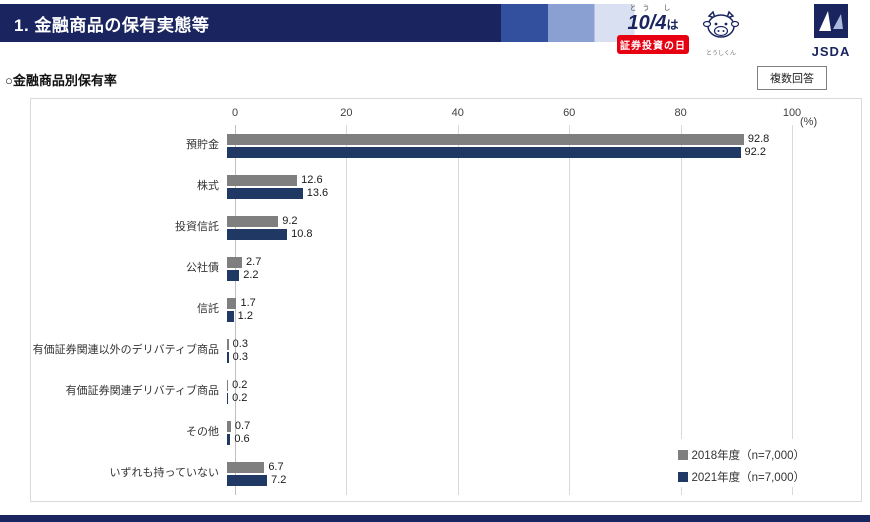 Image resolution: width=870 pixels, height=522 pixels. I want to click on mascot: とうしくん, so click(721, 33).